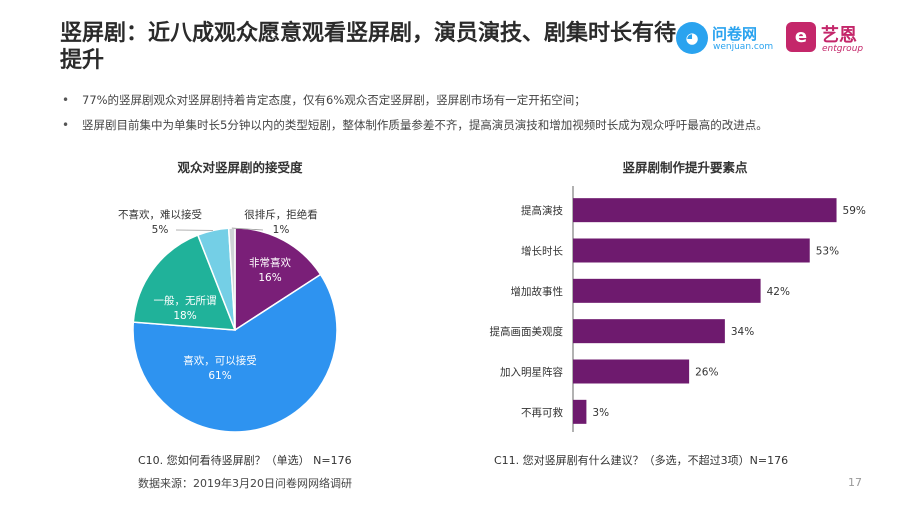  Describe the element at coordinates (160, 214) in the screenshot. I see `pie-slice-label: 不喜欢，难以接受` at that location.